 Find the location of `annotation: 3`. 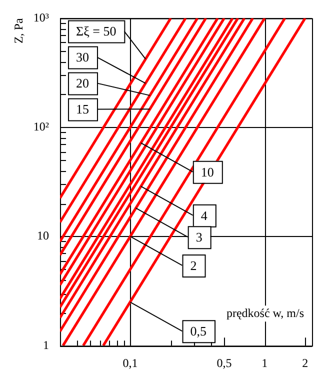

annotation: 3 is located at coordinates (199, 237).